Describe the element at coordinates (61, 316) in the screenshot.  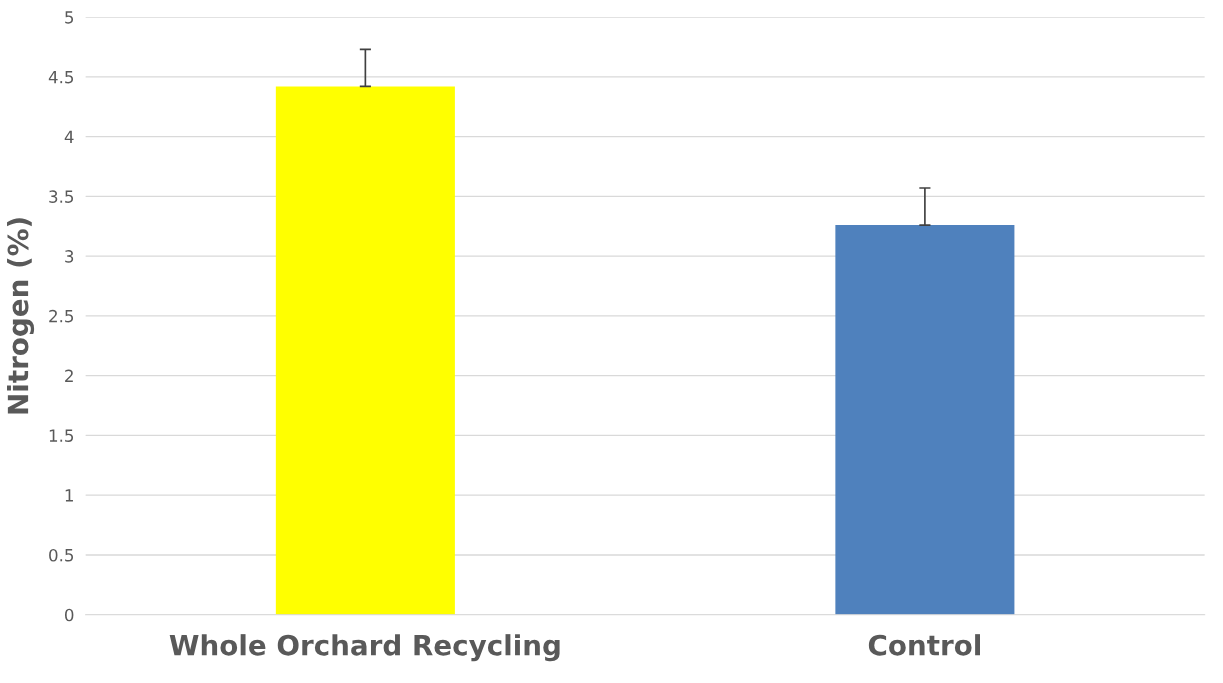
I see `y-tick-label: 2.5` at that location.